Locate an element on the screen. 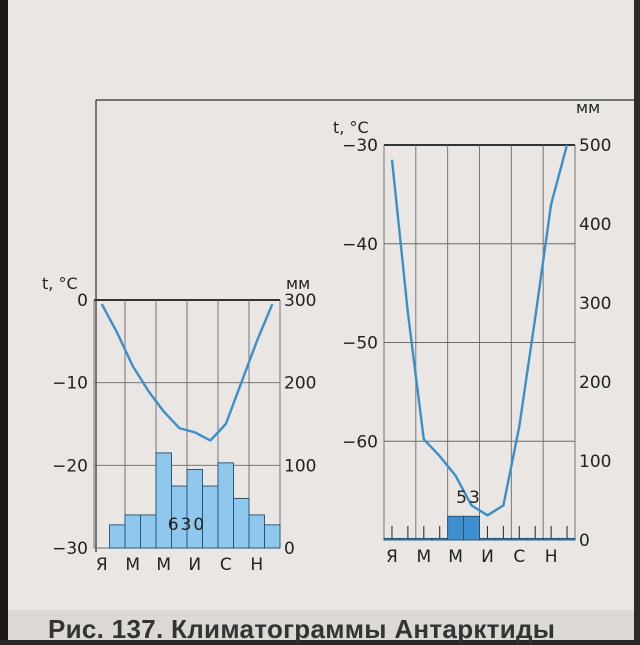 The height and width of the screenshot is (645, 640). left-temp-line is located at coordinates (187, 372).